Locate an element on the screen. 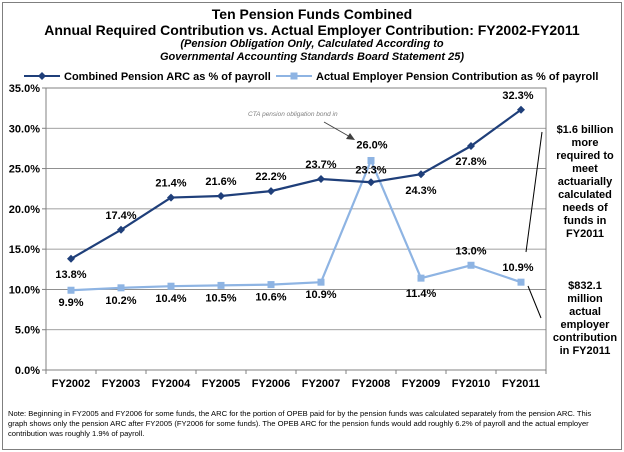 The height and width of the screenshot is (452, 624). y-tick-label: 10.0% is located at coordinates (24, 290).